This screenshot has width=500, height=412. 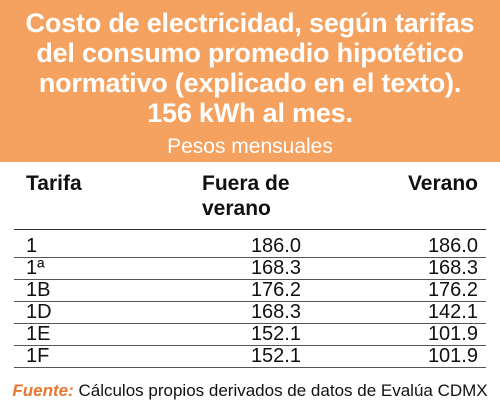 What do you see at coordinates (226, 290) in the screenshot?
I see `cell-fuera-de-verano: 176.2` at bounding box center [226, 290].